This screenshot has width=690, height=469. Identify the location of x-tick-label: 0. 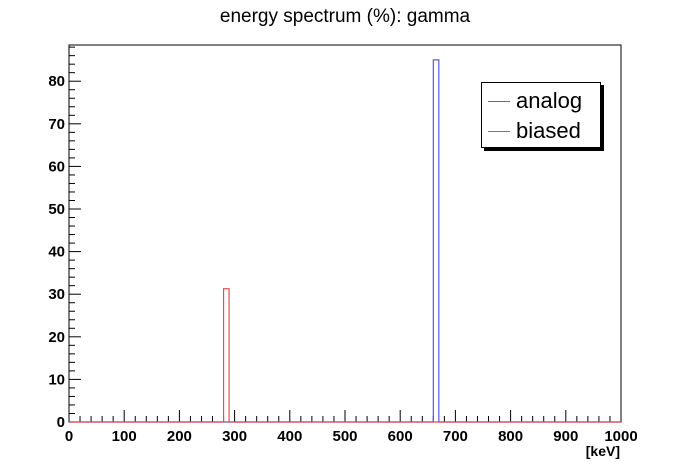
(69, 436).